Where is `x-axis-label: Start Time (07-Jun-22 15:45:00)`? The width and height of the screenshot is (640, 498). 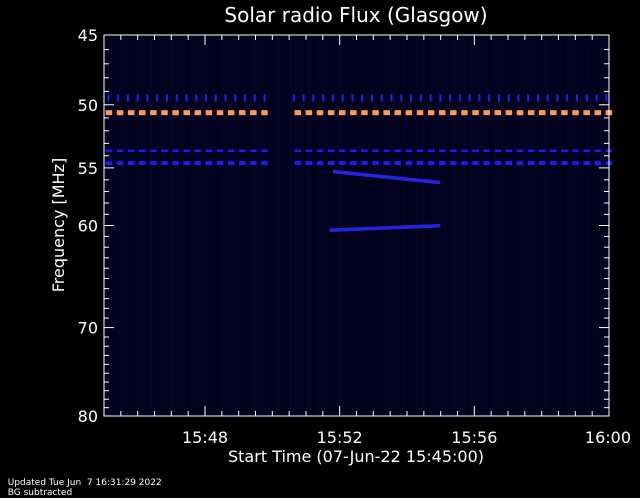
x-axis-label: Start Time (07-Jun-22 15:45:00) is located at coordinates (356, 456).